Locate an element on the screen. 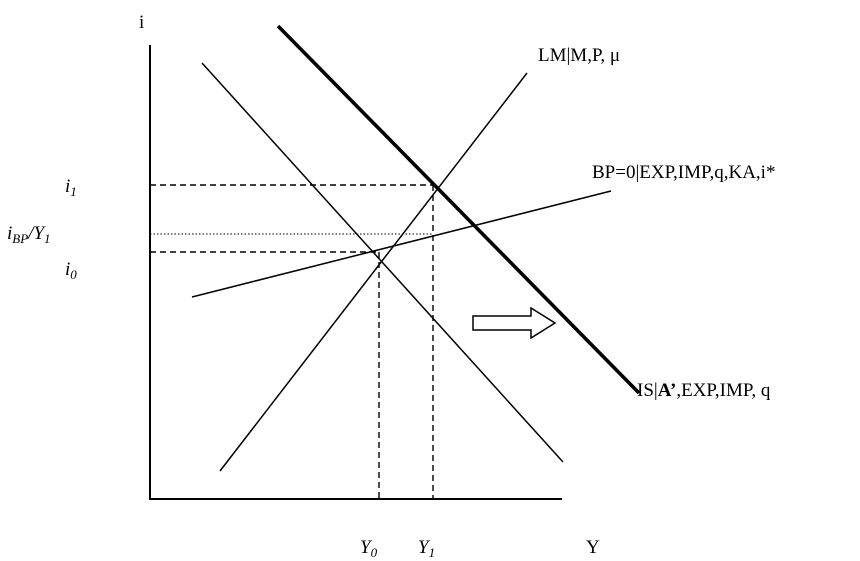  lm-curve-label: LM|M,P, μ is located at coordinates (579, 55).